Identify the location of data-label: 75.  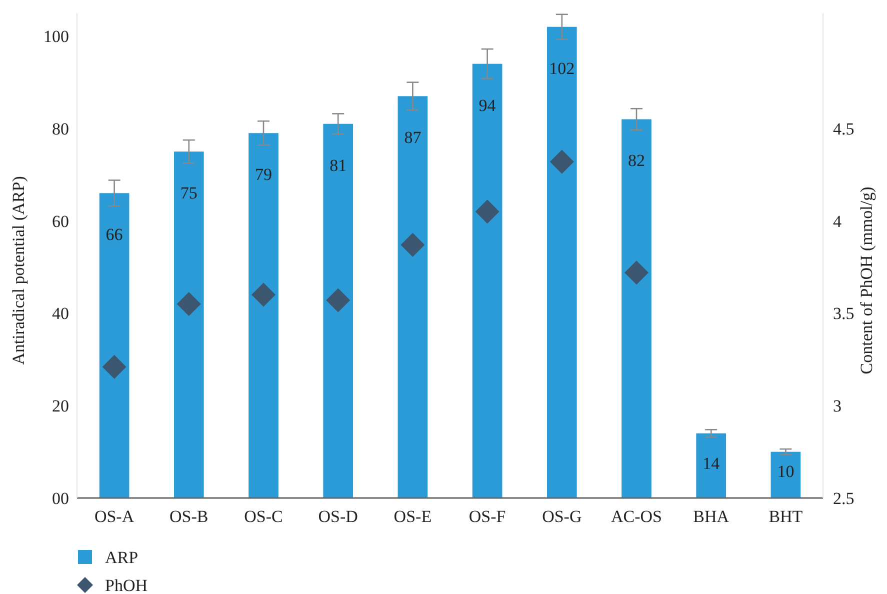
(189, 193).